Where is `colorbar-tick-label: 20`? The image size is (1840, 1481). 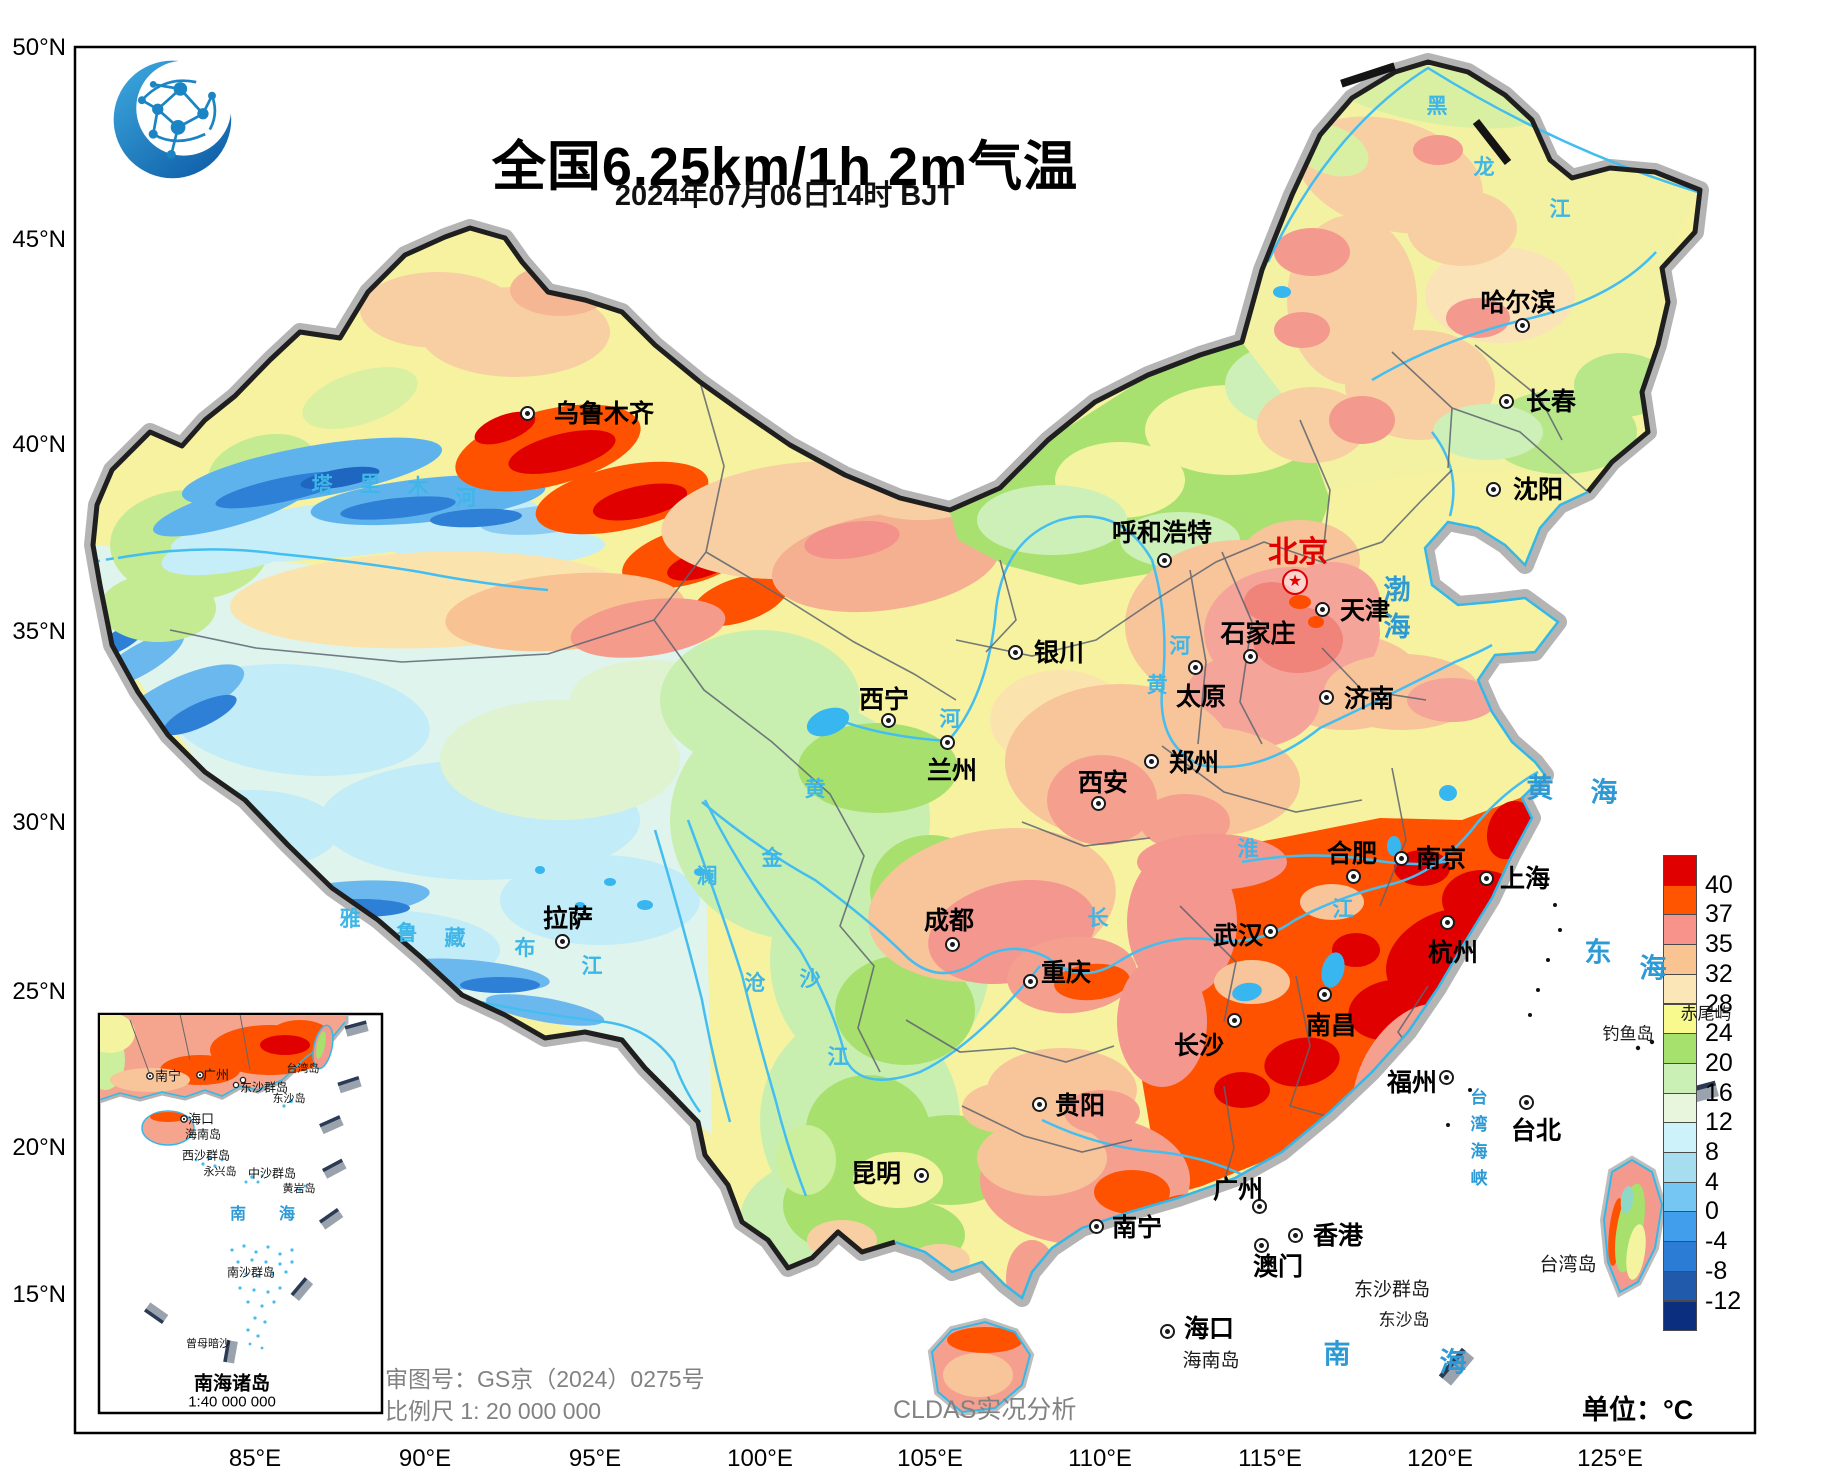 colorbar-tick-label: 20 is located at coordinates (1719, 1062).